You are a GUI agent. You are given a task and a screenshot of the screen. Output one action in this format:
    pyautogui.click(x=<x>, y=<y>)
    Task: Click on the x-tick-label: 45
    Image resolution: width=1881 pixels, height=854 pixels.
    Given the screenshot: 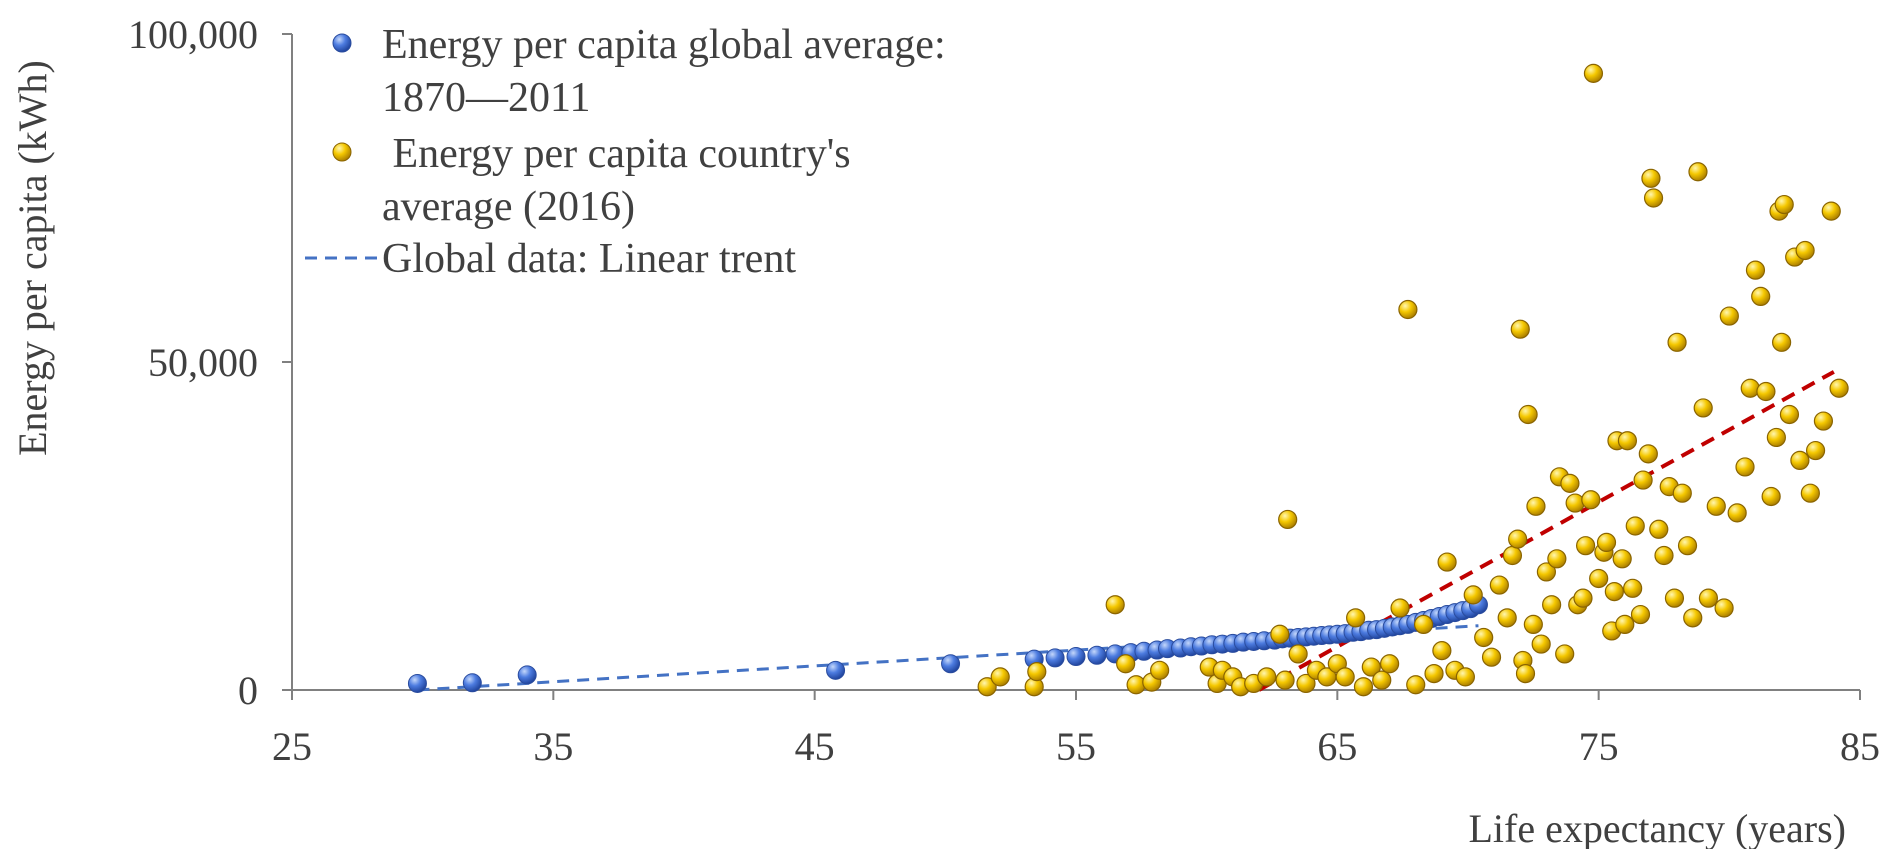 What is the action you would take?
    pyautogui.click(x=815, y=746)
    